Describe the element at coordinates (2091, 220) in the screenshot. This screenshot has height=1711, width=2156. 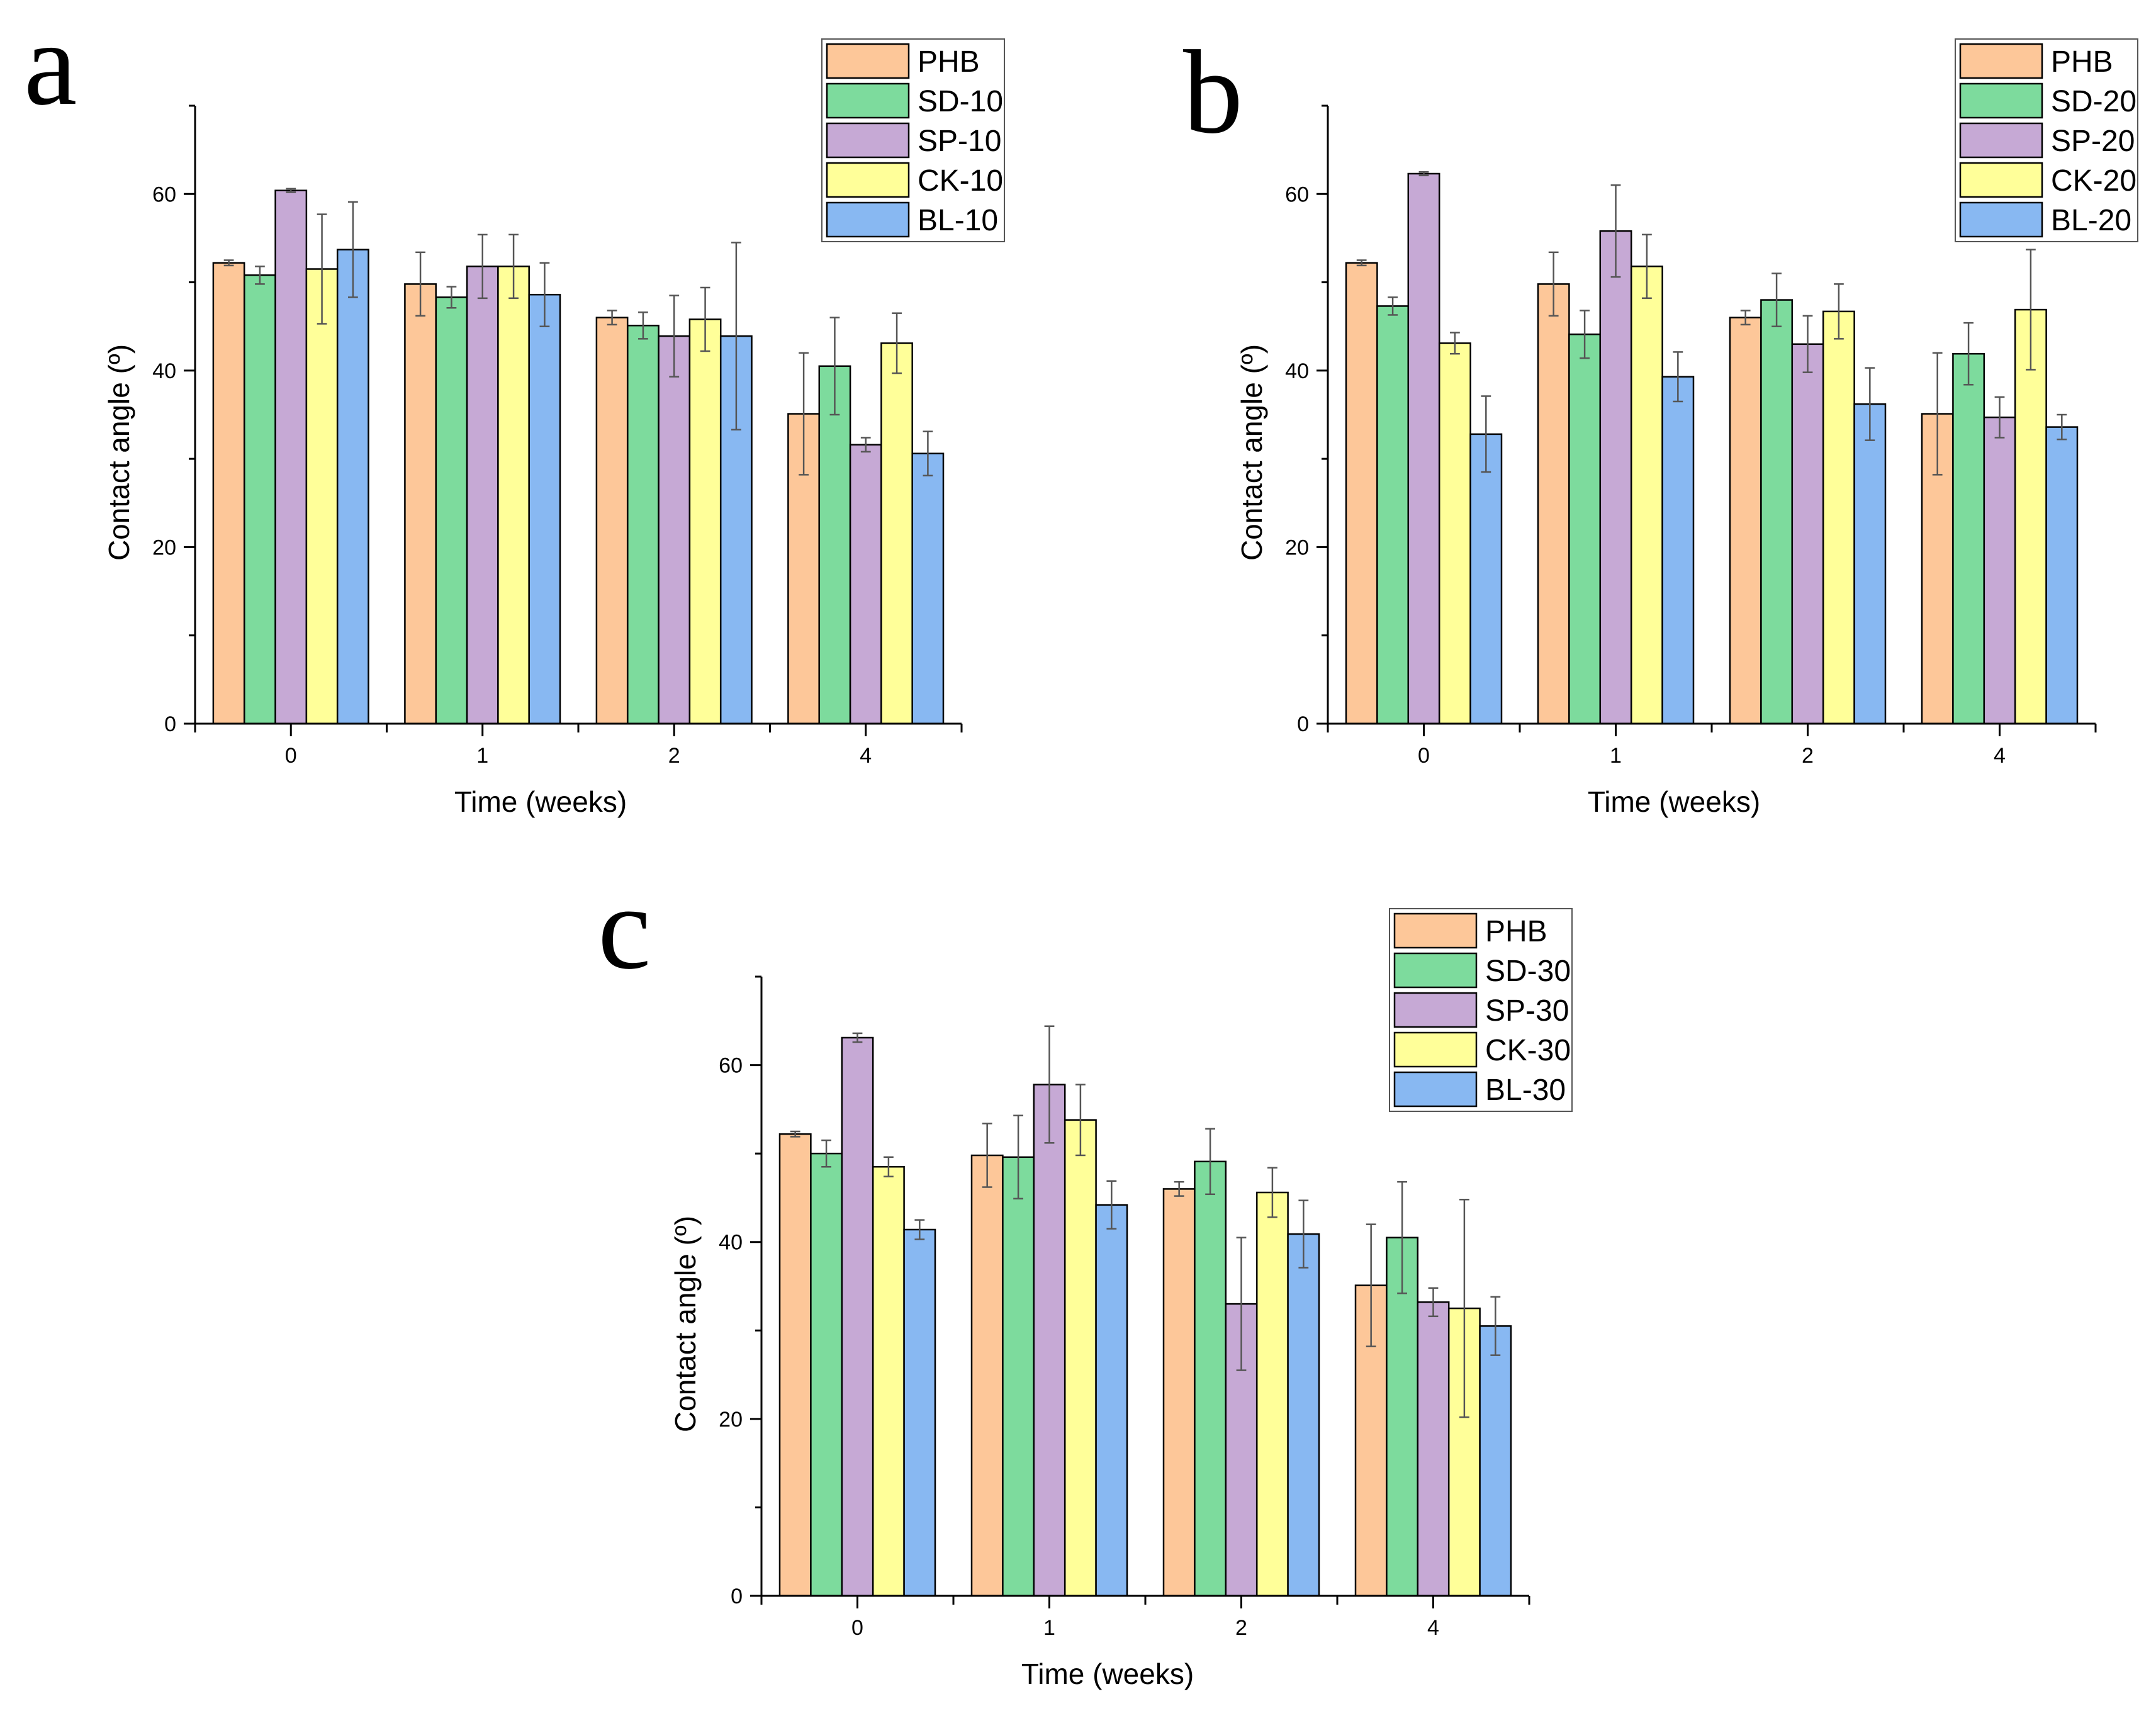
I see `legend-label-BL-20: BL-20` at that location.